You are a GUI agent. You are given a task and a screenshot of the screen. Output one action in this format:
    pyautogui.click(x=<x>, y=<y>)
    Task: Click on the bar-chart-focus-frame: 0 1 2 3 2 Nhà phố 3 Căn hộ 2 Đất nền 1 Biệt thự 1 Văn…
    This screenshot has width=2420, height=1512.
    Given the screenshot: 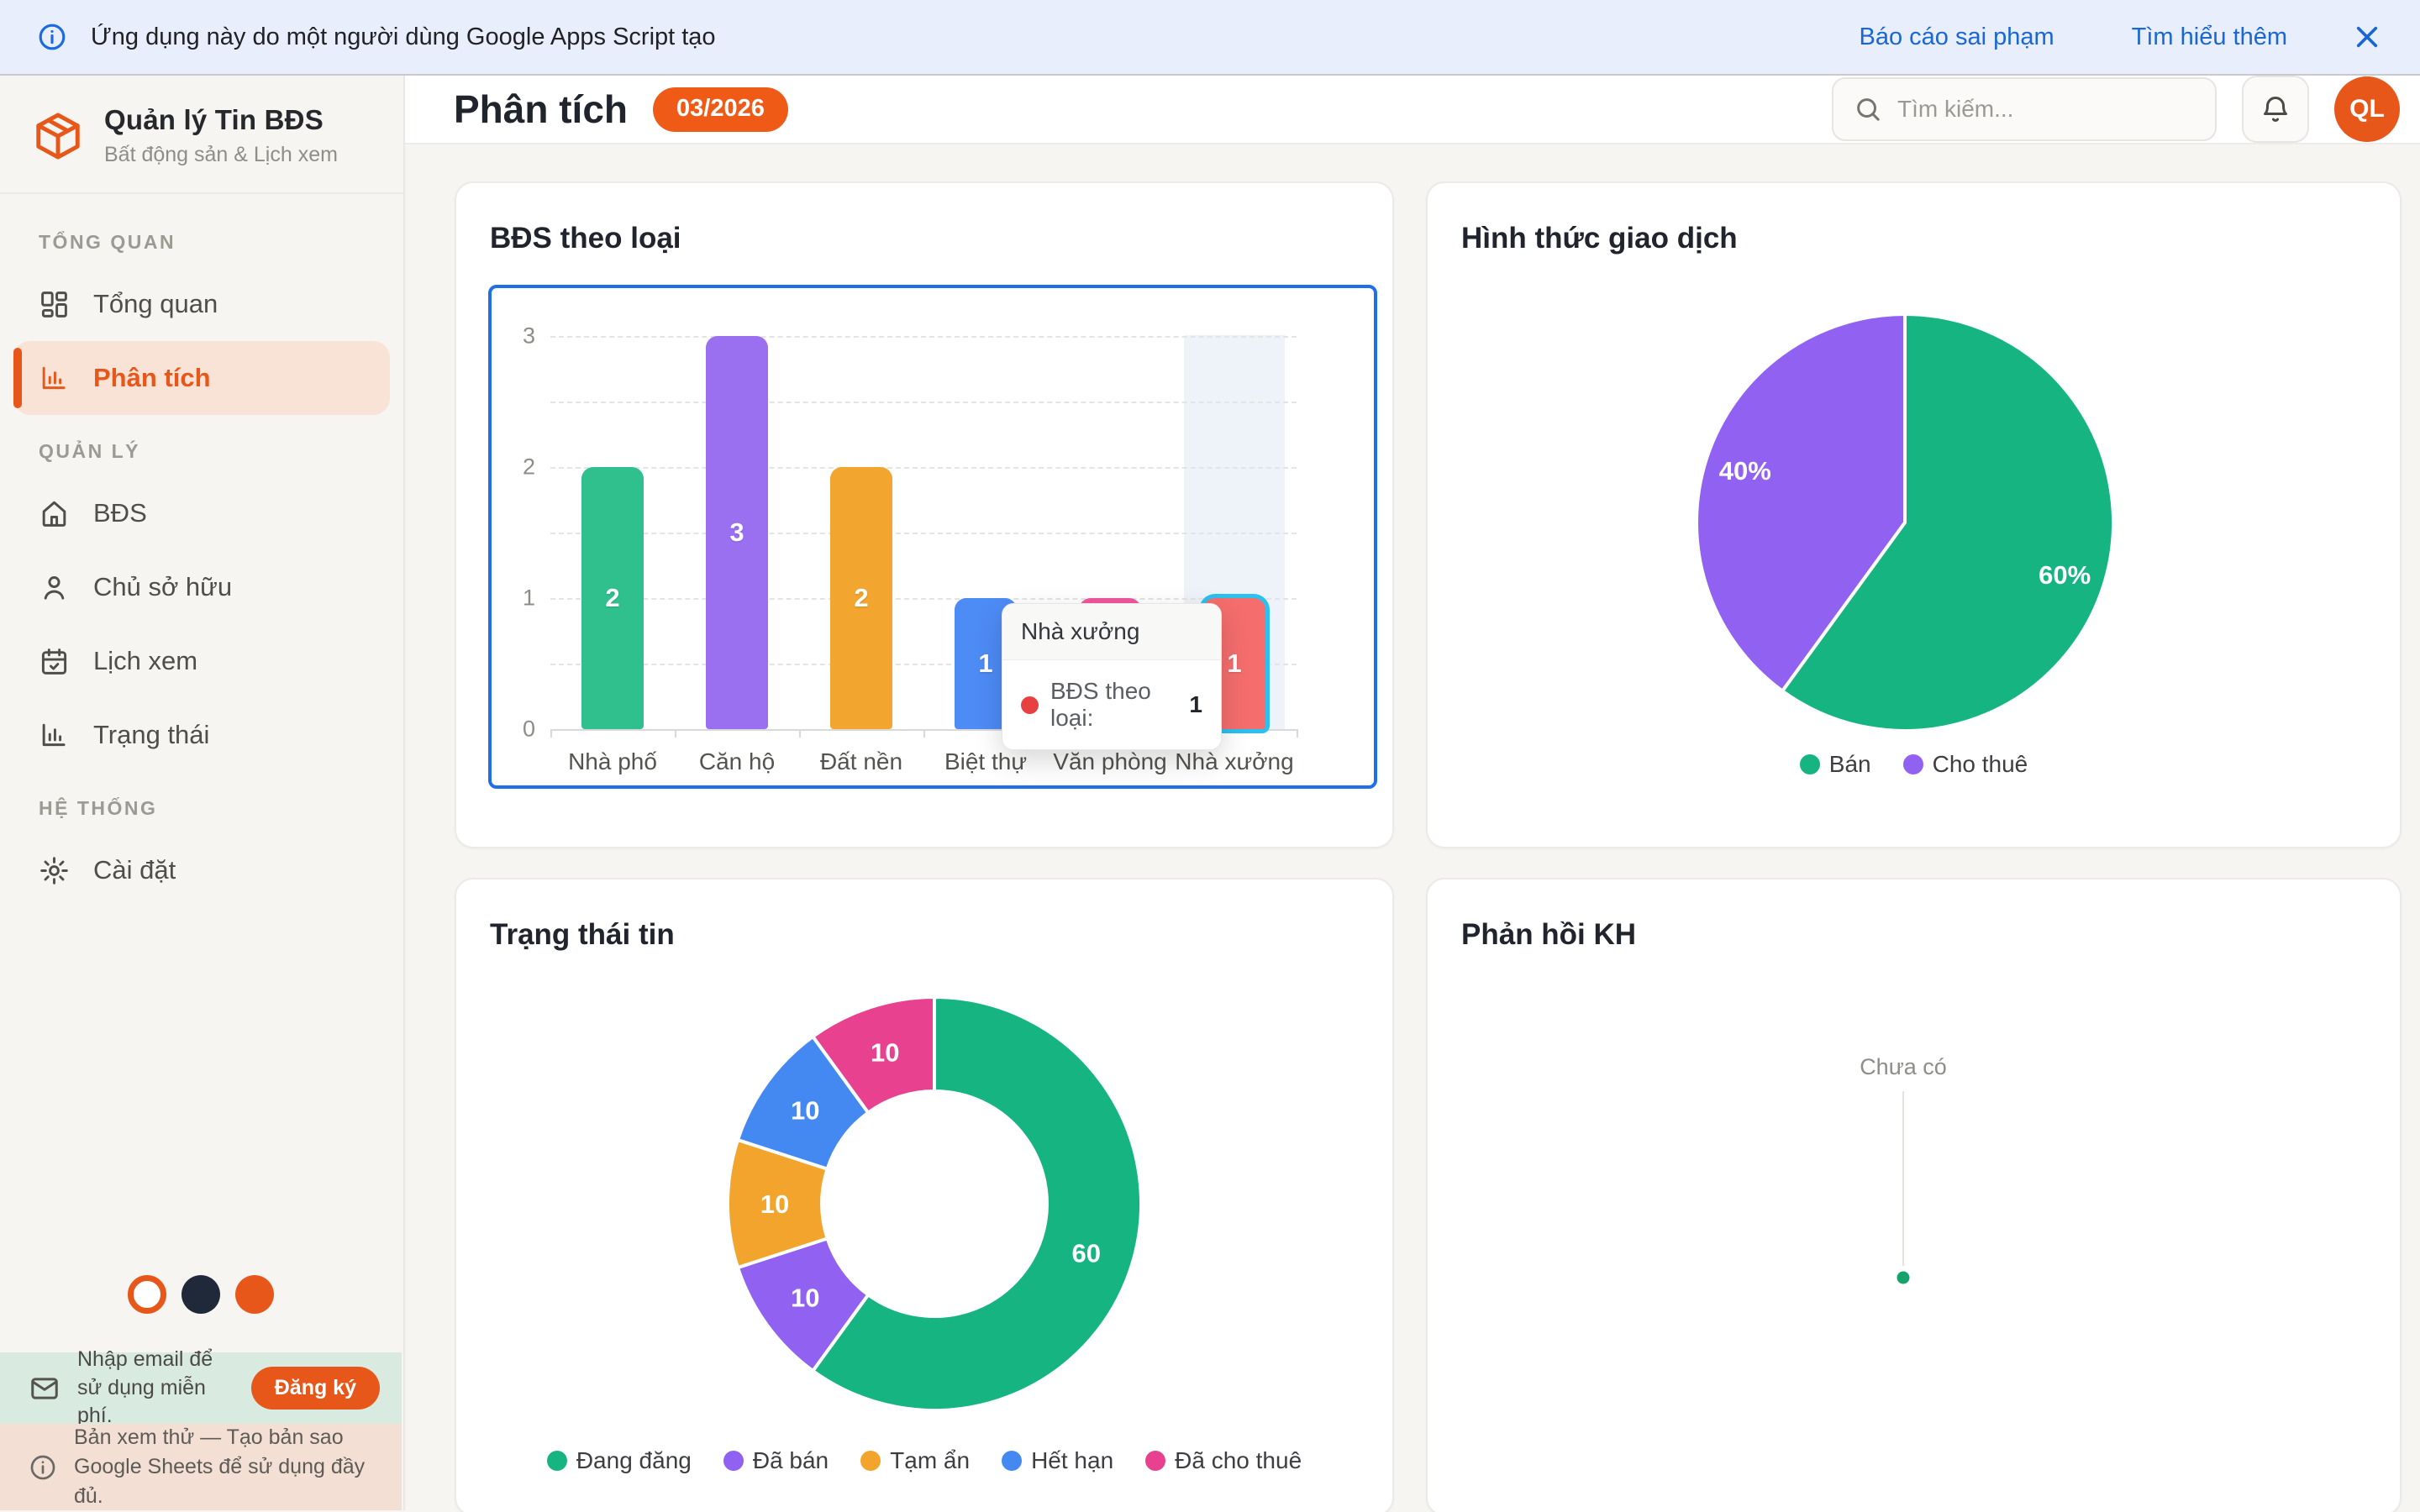 What is the action you would take?
    pyautogui.click(x=932, y=537)
    